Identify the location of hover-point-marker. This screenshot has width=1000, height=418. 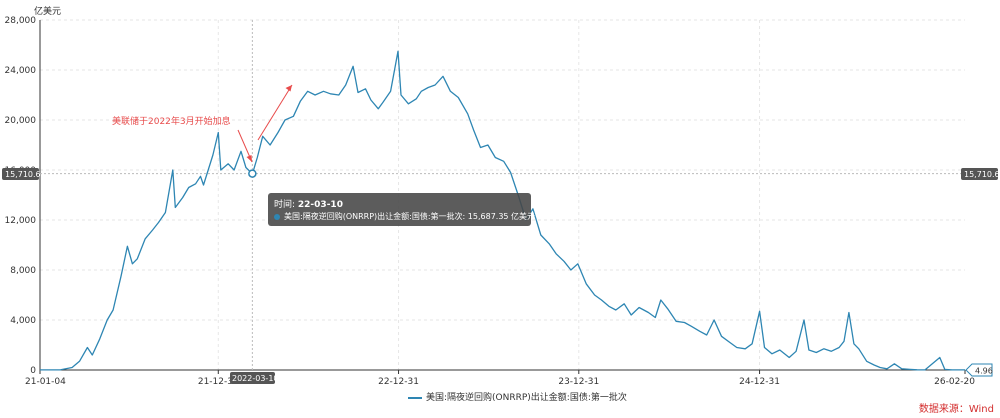
(252, 173).